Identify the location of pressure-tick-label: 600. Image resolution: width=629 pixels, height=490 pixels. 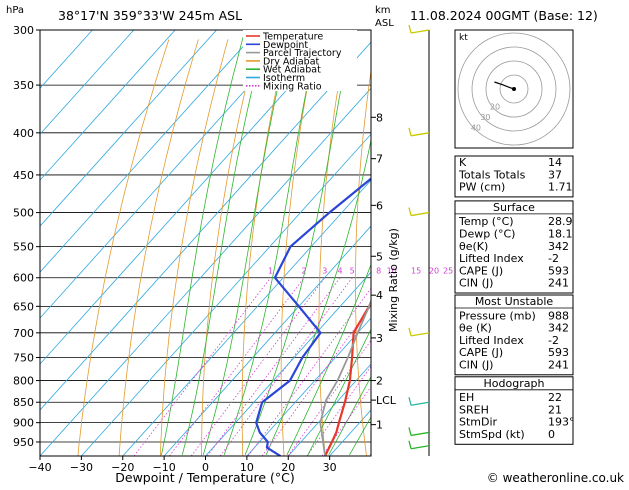
(23, 278).